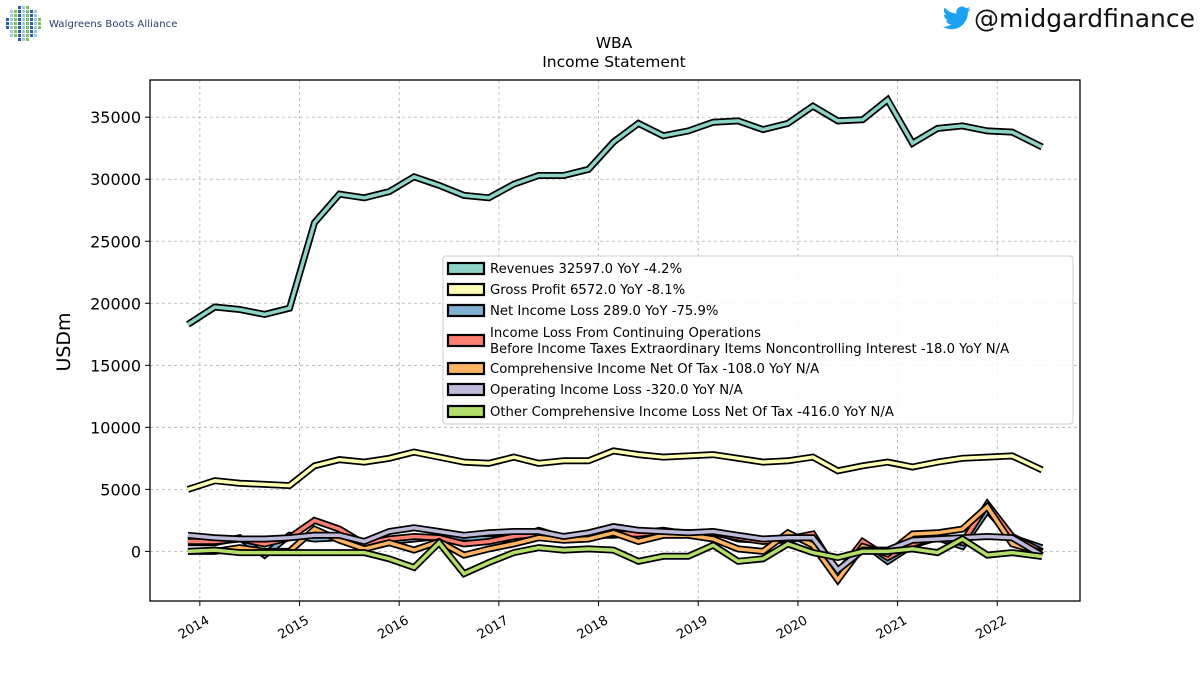 Image resolution: width=1200 pixels, height=675 pixels. Describe the element at coordinates (294, 628) in the screenshot. I see `x-tick-label: 2015` at that location.